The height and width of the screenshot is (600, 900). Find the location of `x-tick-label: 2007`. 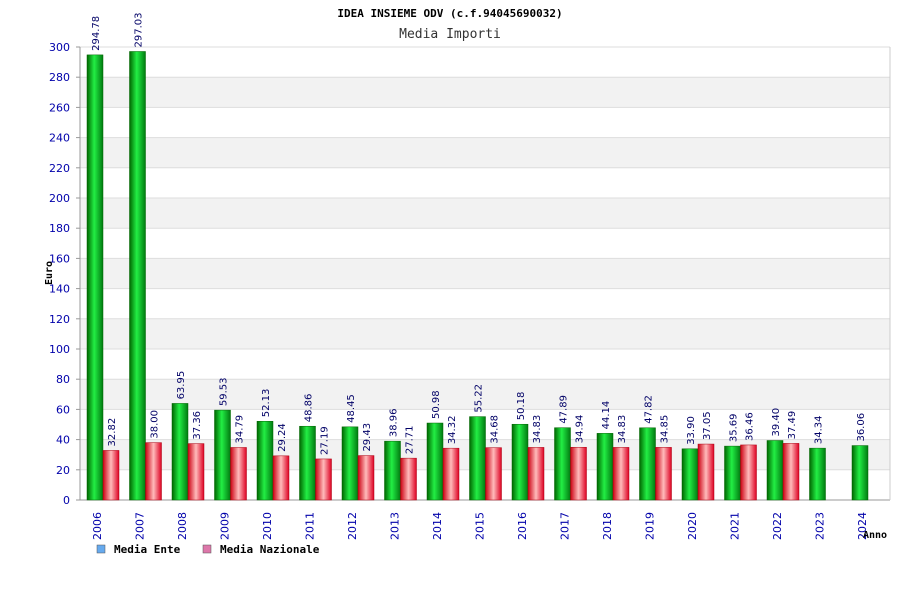

x-tick-label: 2007 is located at coordinates (140, 526).